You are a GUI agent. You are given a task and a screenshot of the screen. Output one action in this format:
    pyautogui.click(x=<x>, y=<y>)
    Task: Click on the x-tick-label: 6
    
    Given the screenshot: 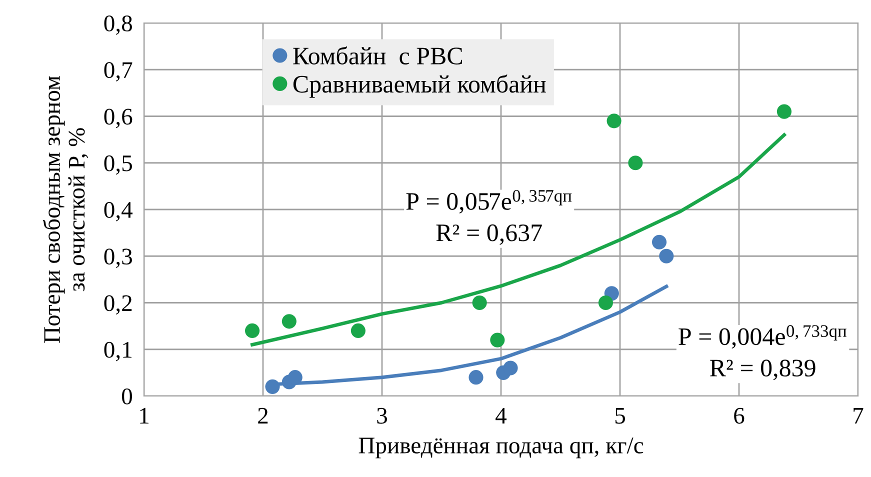 What is the action you would take?
    pyautogui.click(x=739, y=416)
    